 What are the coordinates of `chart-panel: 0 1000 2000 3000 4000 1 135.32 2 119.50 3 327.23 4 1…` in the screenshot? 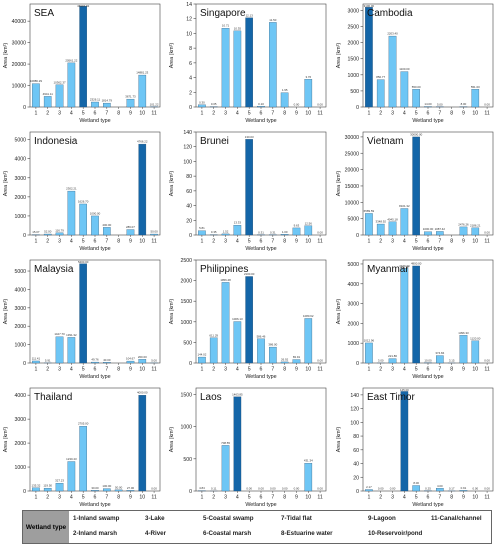 It's located at (82, 447).